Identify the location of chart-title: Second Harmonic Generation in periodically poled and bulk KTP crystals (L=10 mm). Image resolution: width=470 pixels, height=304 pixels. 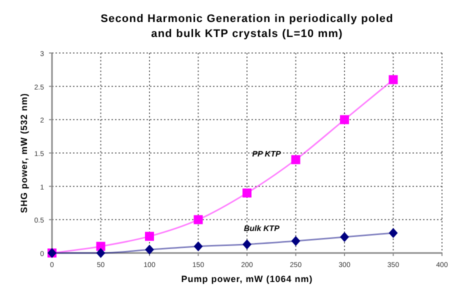
(247, 26).